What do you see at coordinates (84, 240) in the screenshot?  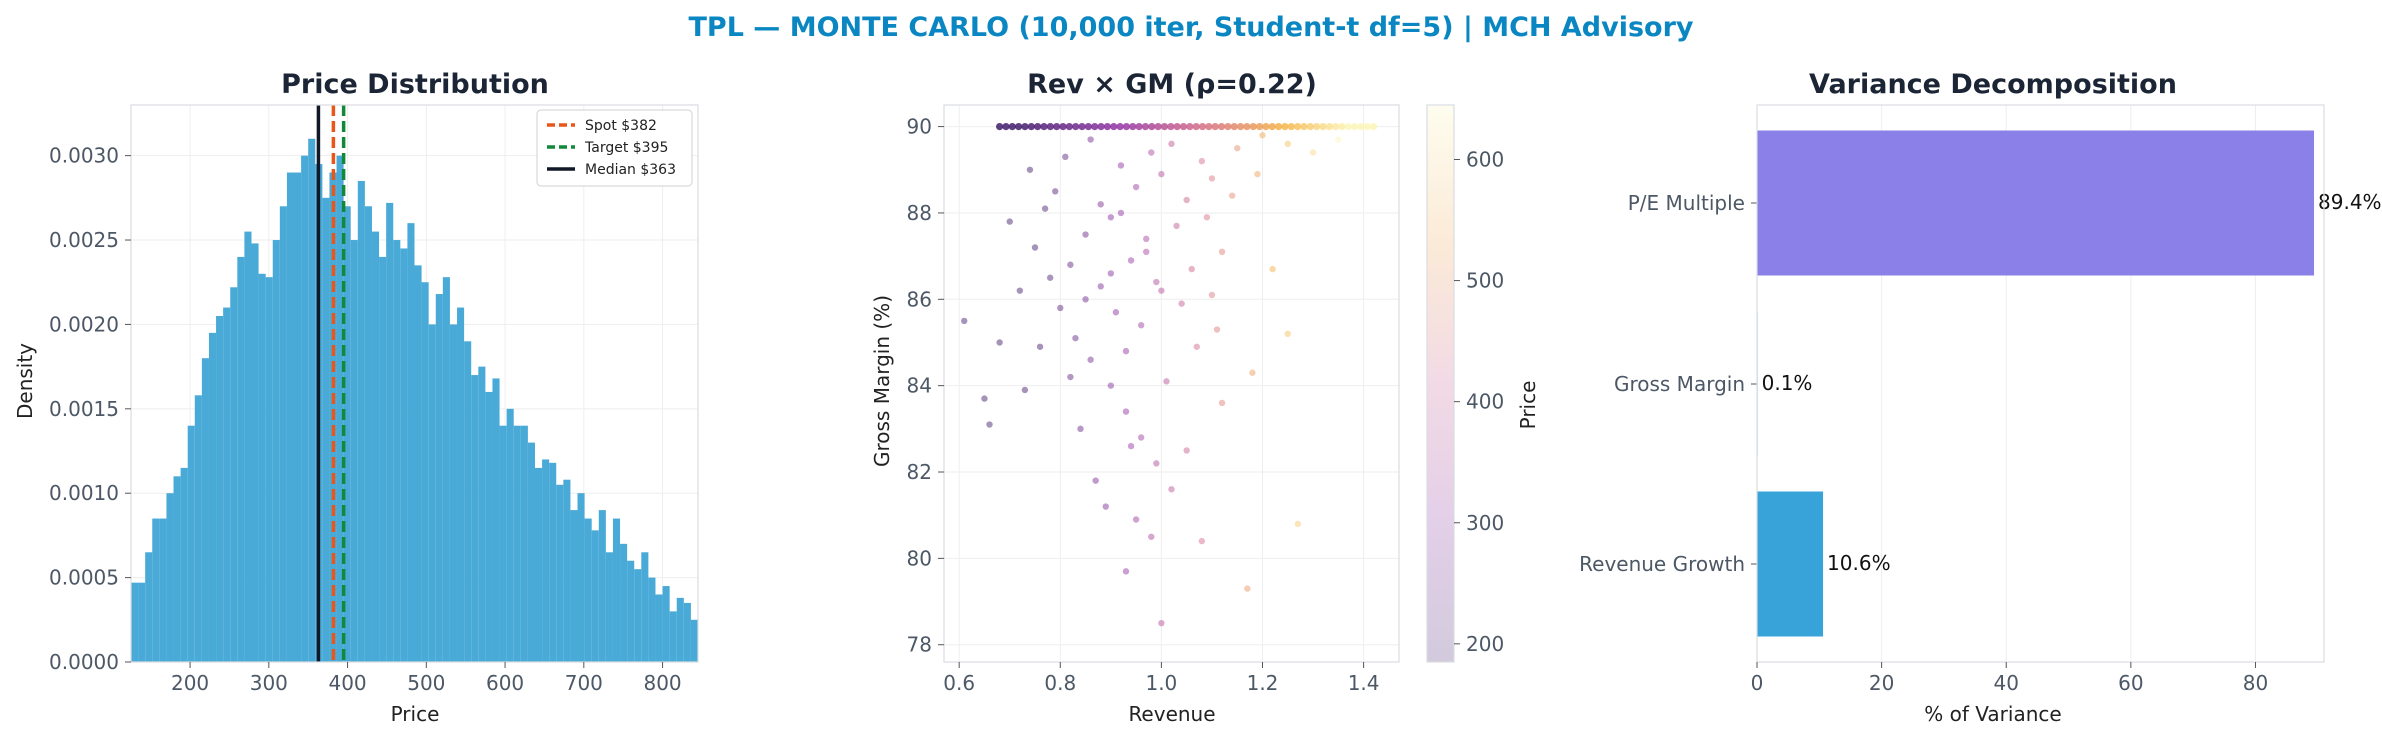 I see `y-tick-label: 0.0025` at bounding box center [84, 240].